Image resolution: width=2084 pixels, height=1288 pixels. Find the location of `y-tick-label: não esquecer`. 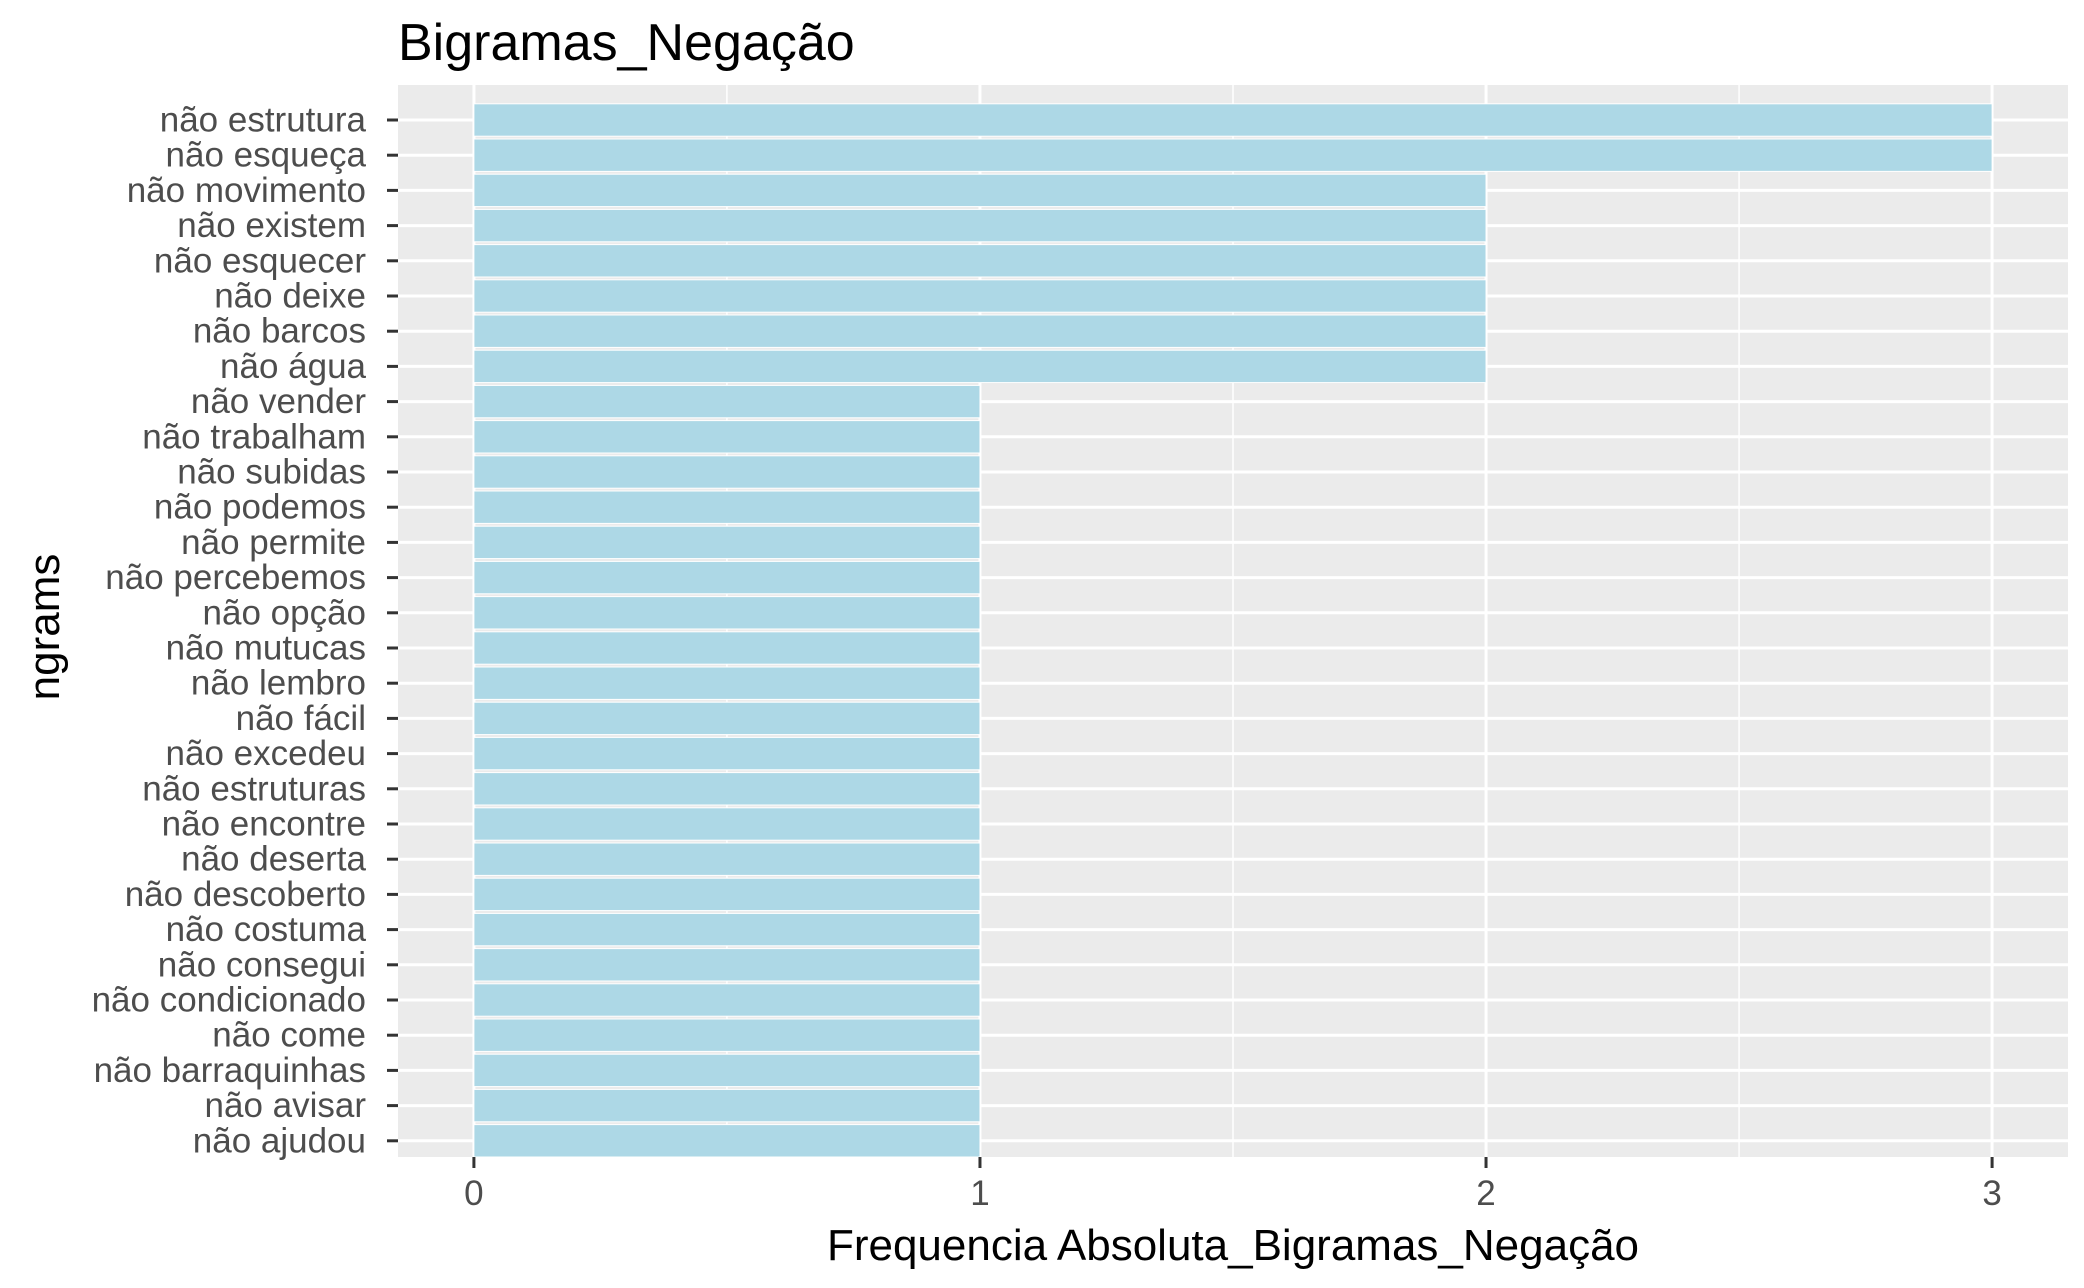

y-tick-label: não esquecer is located at coordinates (260, 260).